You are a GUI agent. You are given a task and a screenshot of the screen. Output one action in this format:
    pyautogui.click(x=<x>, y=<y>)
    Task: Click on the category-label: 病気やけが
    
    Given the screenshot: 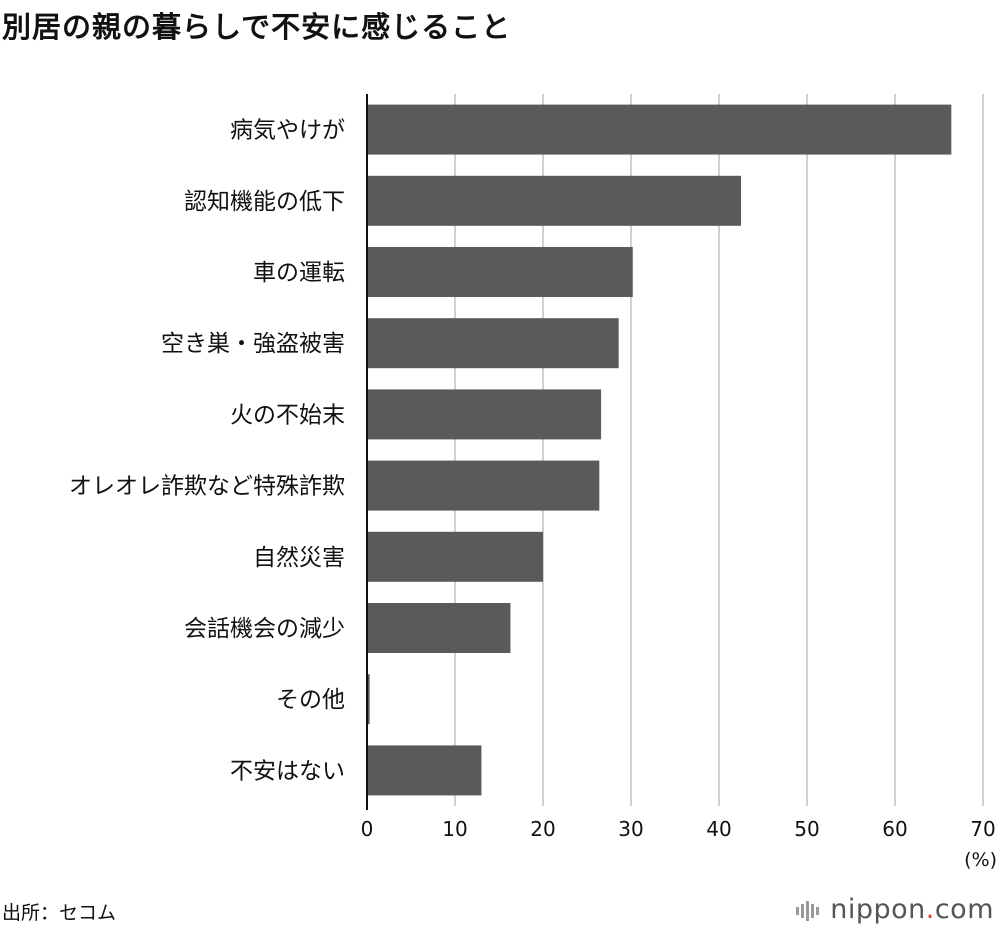 What is the action you would take?
    pyautogui.click(x=287, y=131)
    